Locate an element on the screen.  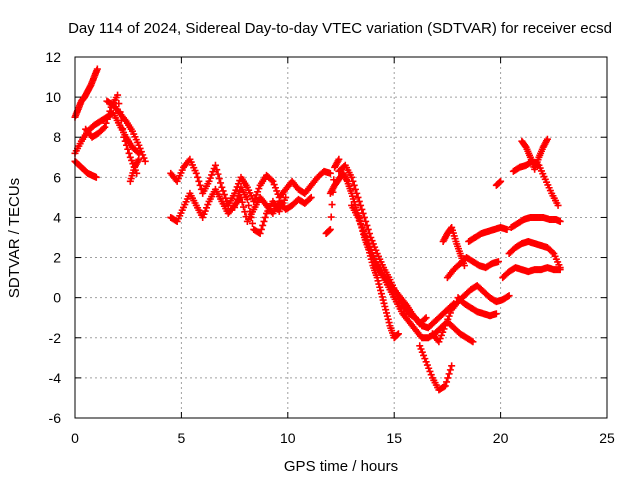
x-tick-label: 20 is located at coordinates (501, 438).